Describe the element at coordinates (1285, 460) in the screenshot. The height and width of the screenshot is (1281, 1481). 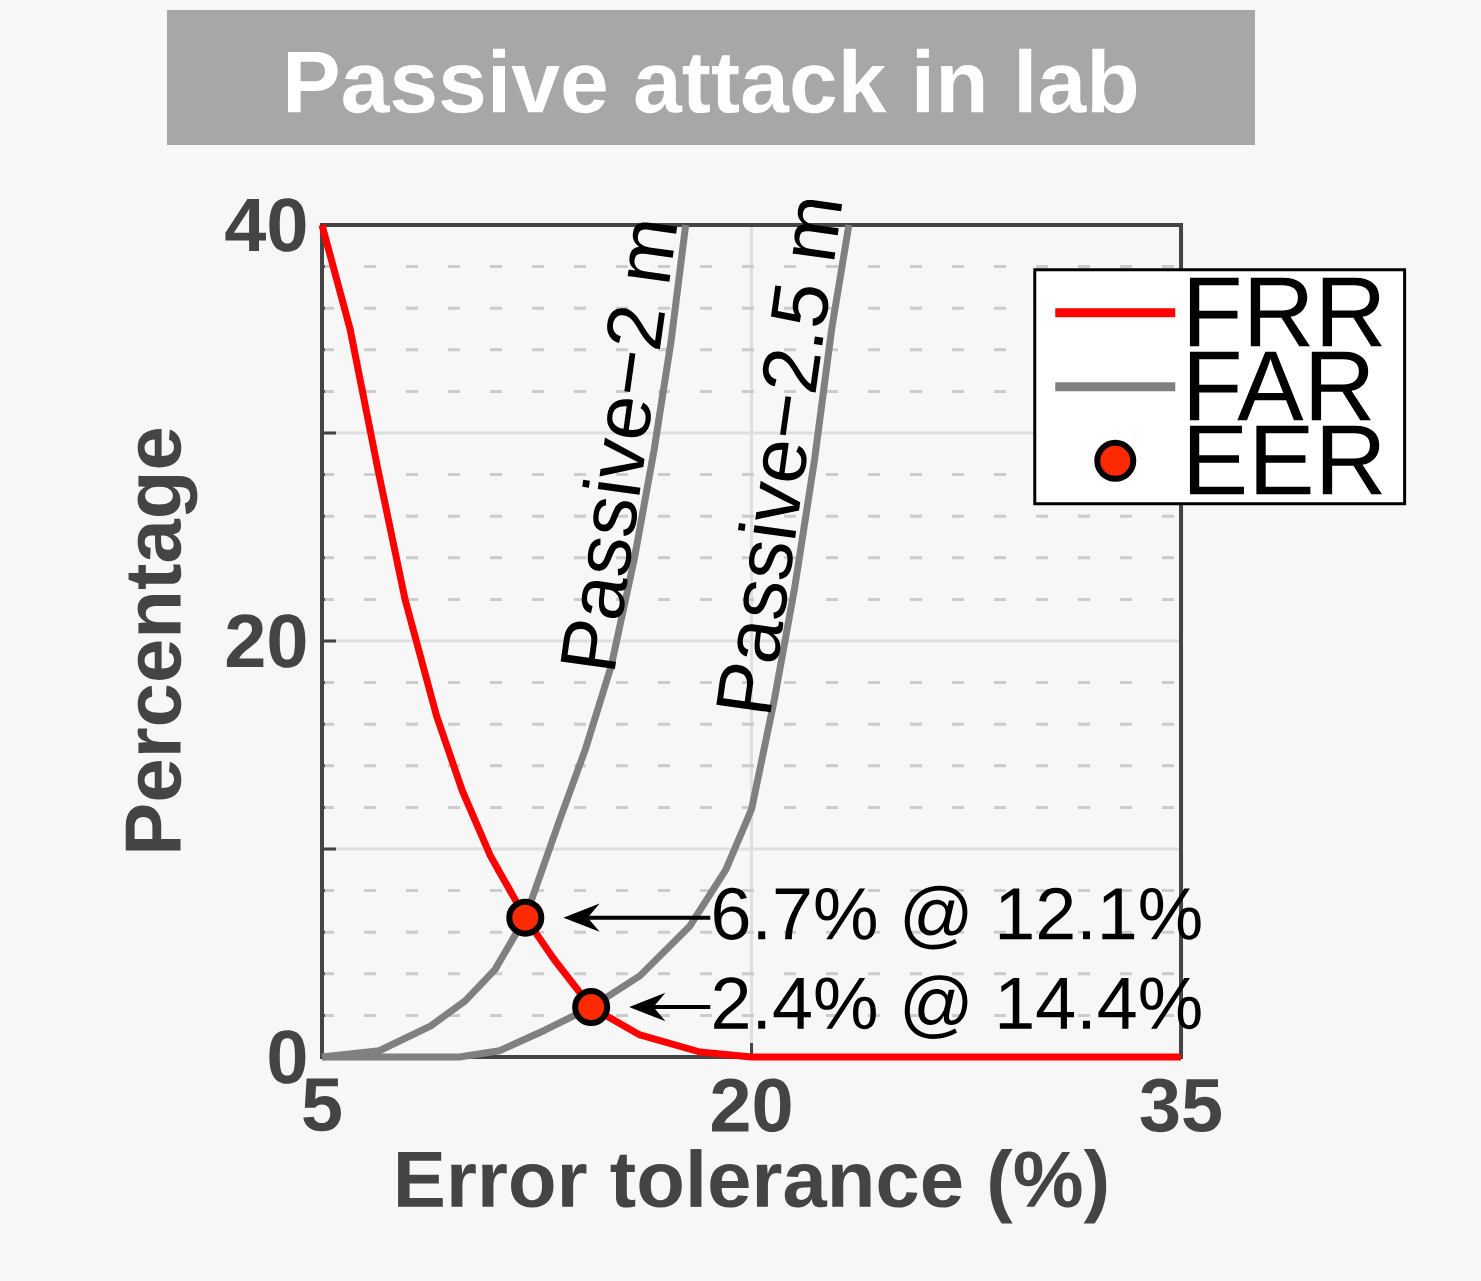
I see `legend-label: EER` at that location.